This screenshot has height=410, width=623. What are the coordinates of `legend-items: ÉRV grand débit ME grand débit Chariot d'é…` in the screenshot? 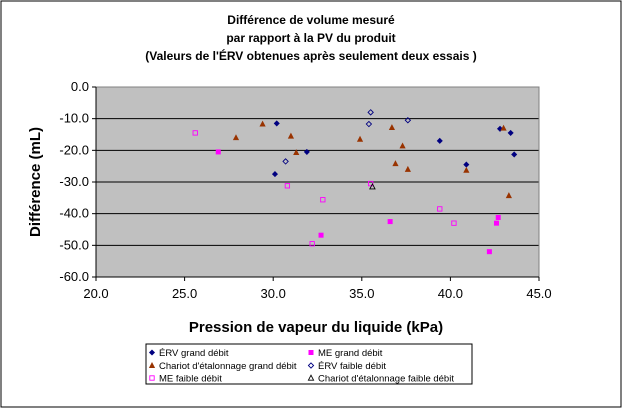 It's located at (301, 366).